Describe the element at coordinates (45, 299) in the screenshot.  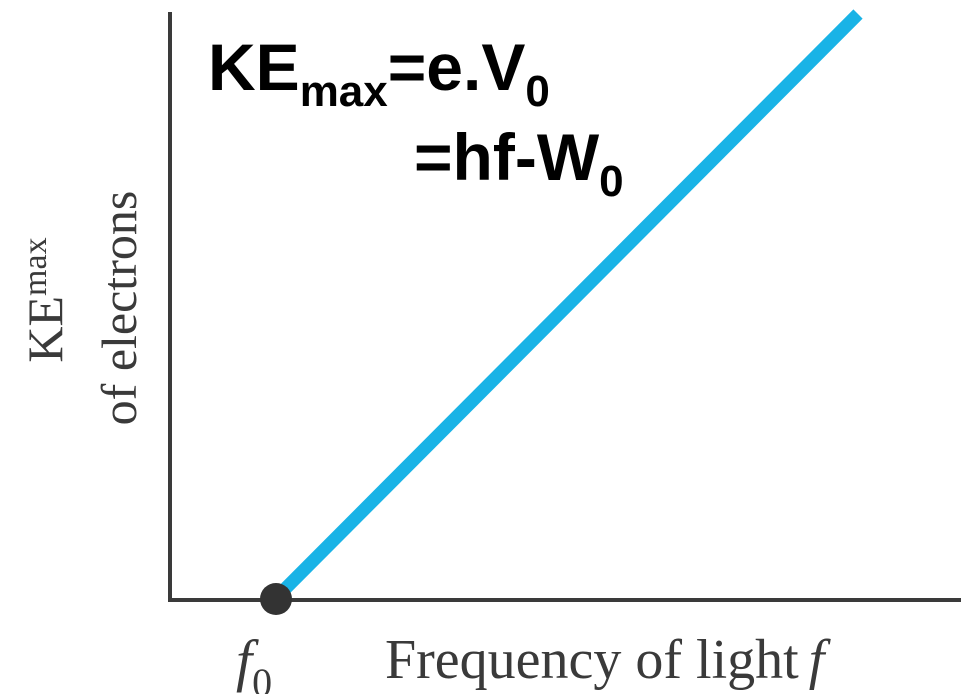
I see `y-axis-label-line1: KEmax` at that location.